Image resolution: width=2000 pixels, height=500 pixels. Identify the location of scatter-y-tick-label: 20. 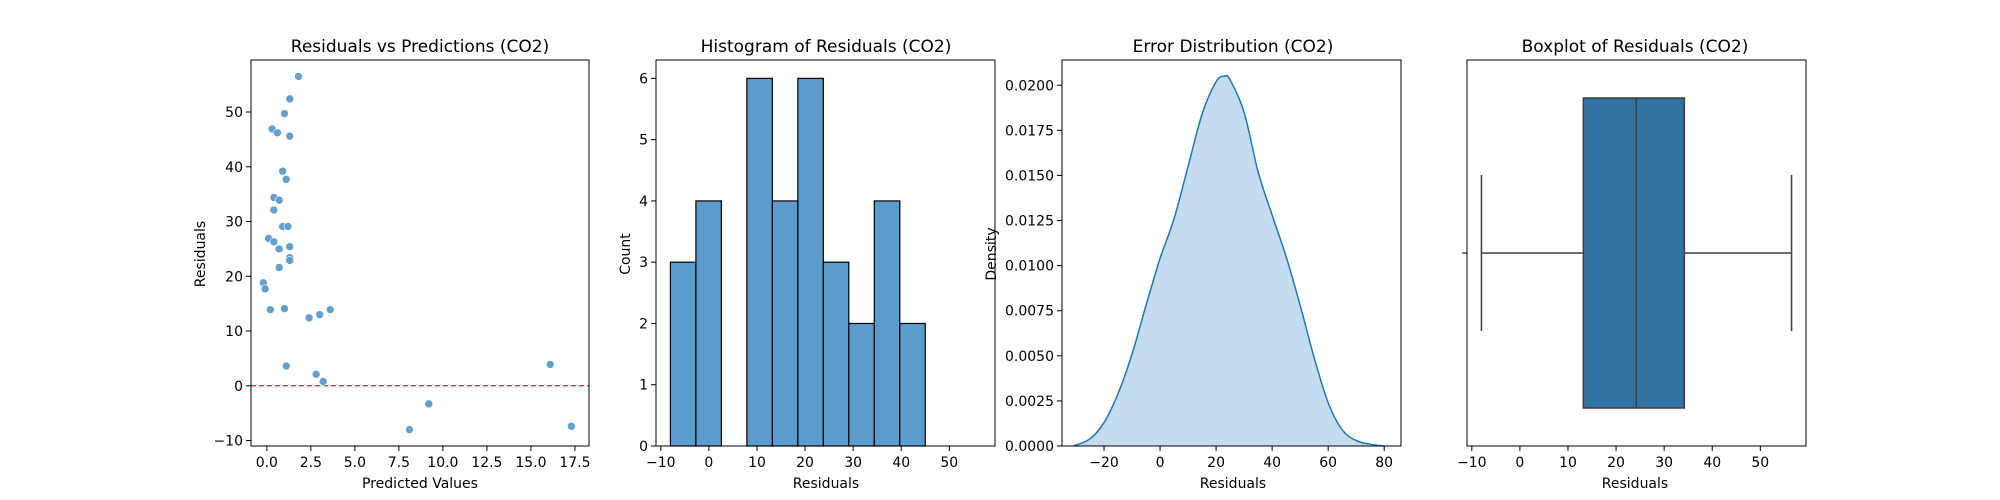
(234, 277).